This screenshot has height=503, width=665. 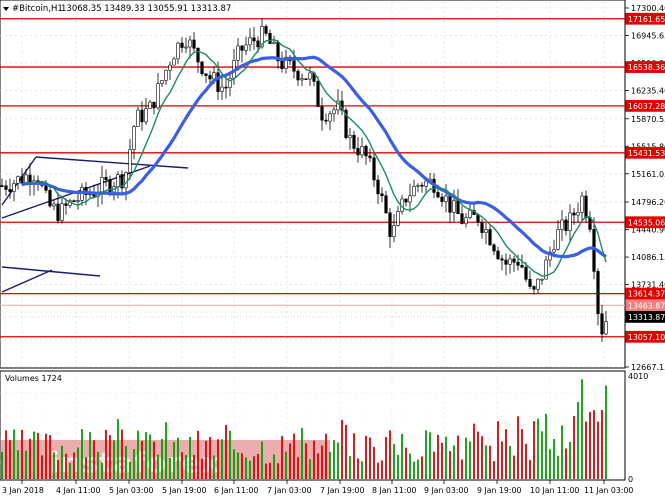 What do you see at coordinates (184, 490) in the screenshot?
I see `time-tick-label: 5 Jan 19:00` at bounding box center [184, 490].